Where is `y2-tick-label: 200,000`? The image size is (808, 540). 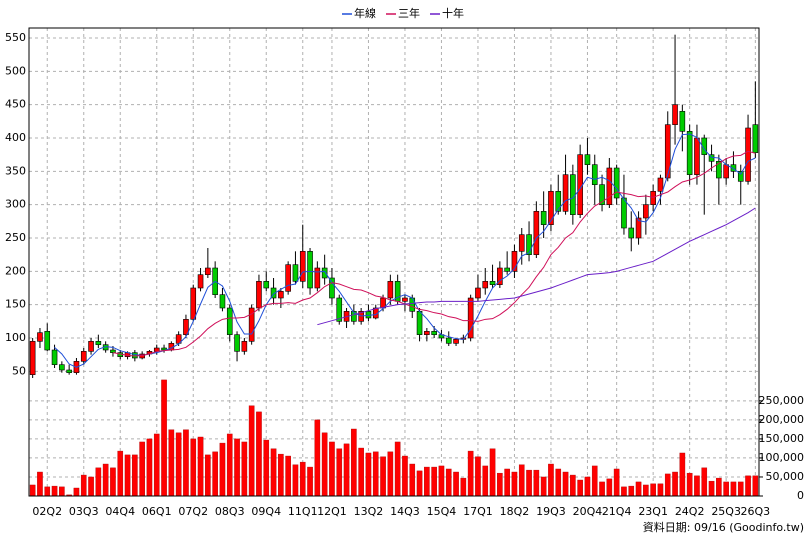 y2-tick-label: 200,000 is located at coordinates (782, 419).